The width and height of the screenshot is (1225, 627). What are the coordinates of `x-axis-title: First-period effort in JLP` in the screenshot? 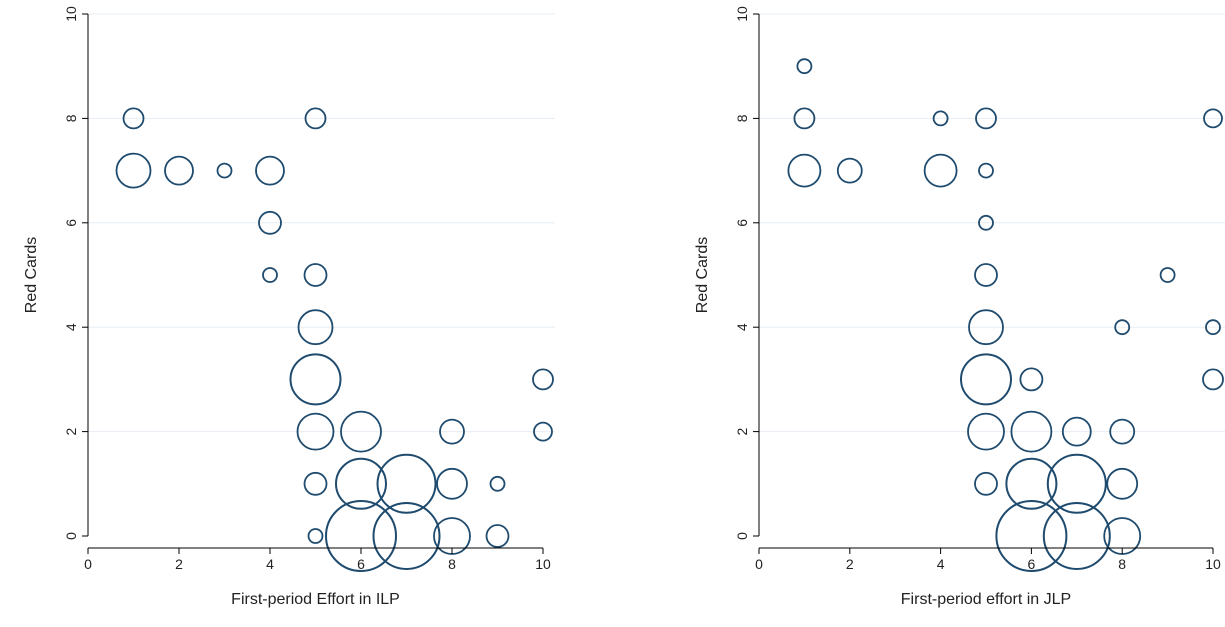 It's located at (986, 599).